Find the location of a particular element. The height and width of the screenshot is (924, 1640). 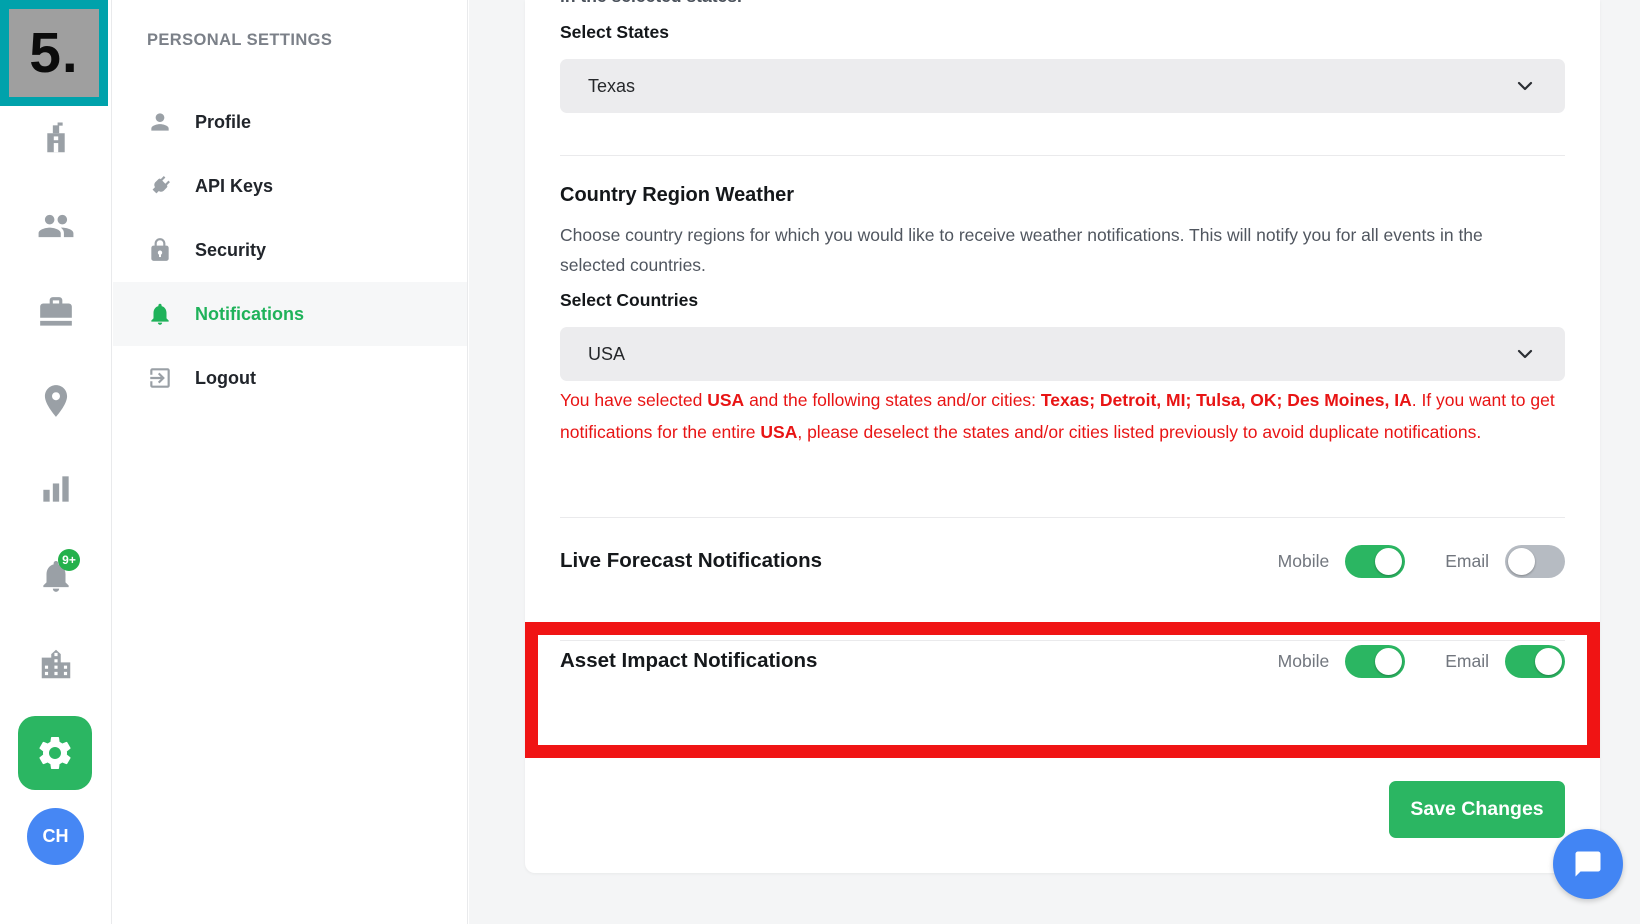

sidebar-item-notifications: Notifications is located at coordinates (290, 314).